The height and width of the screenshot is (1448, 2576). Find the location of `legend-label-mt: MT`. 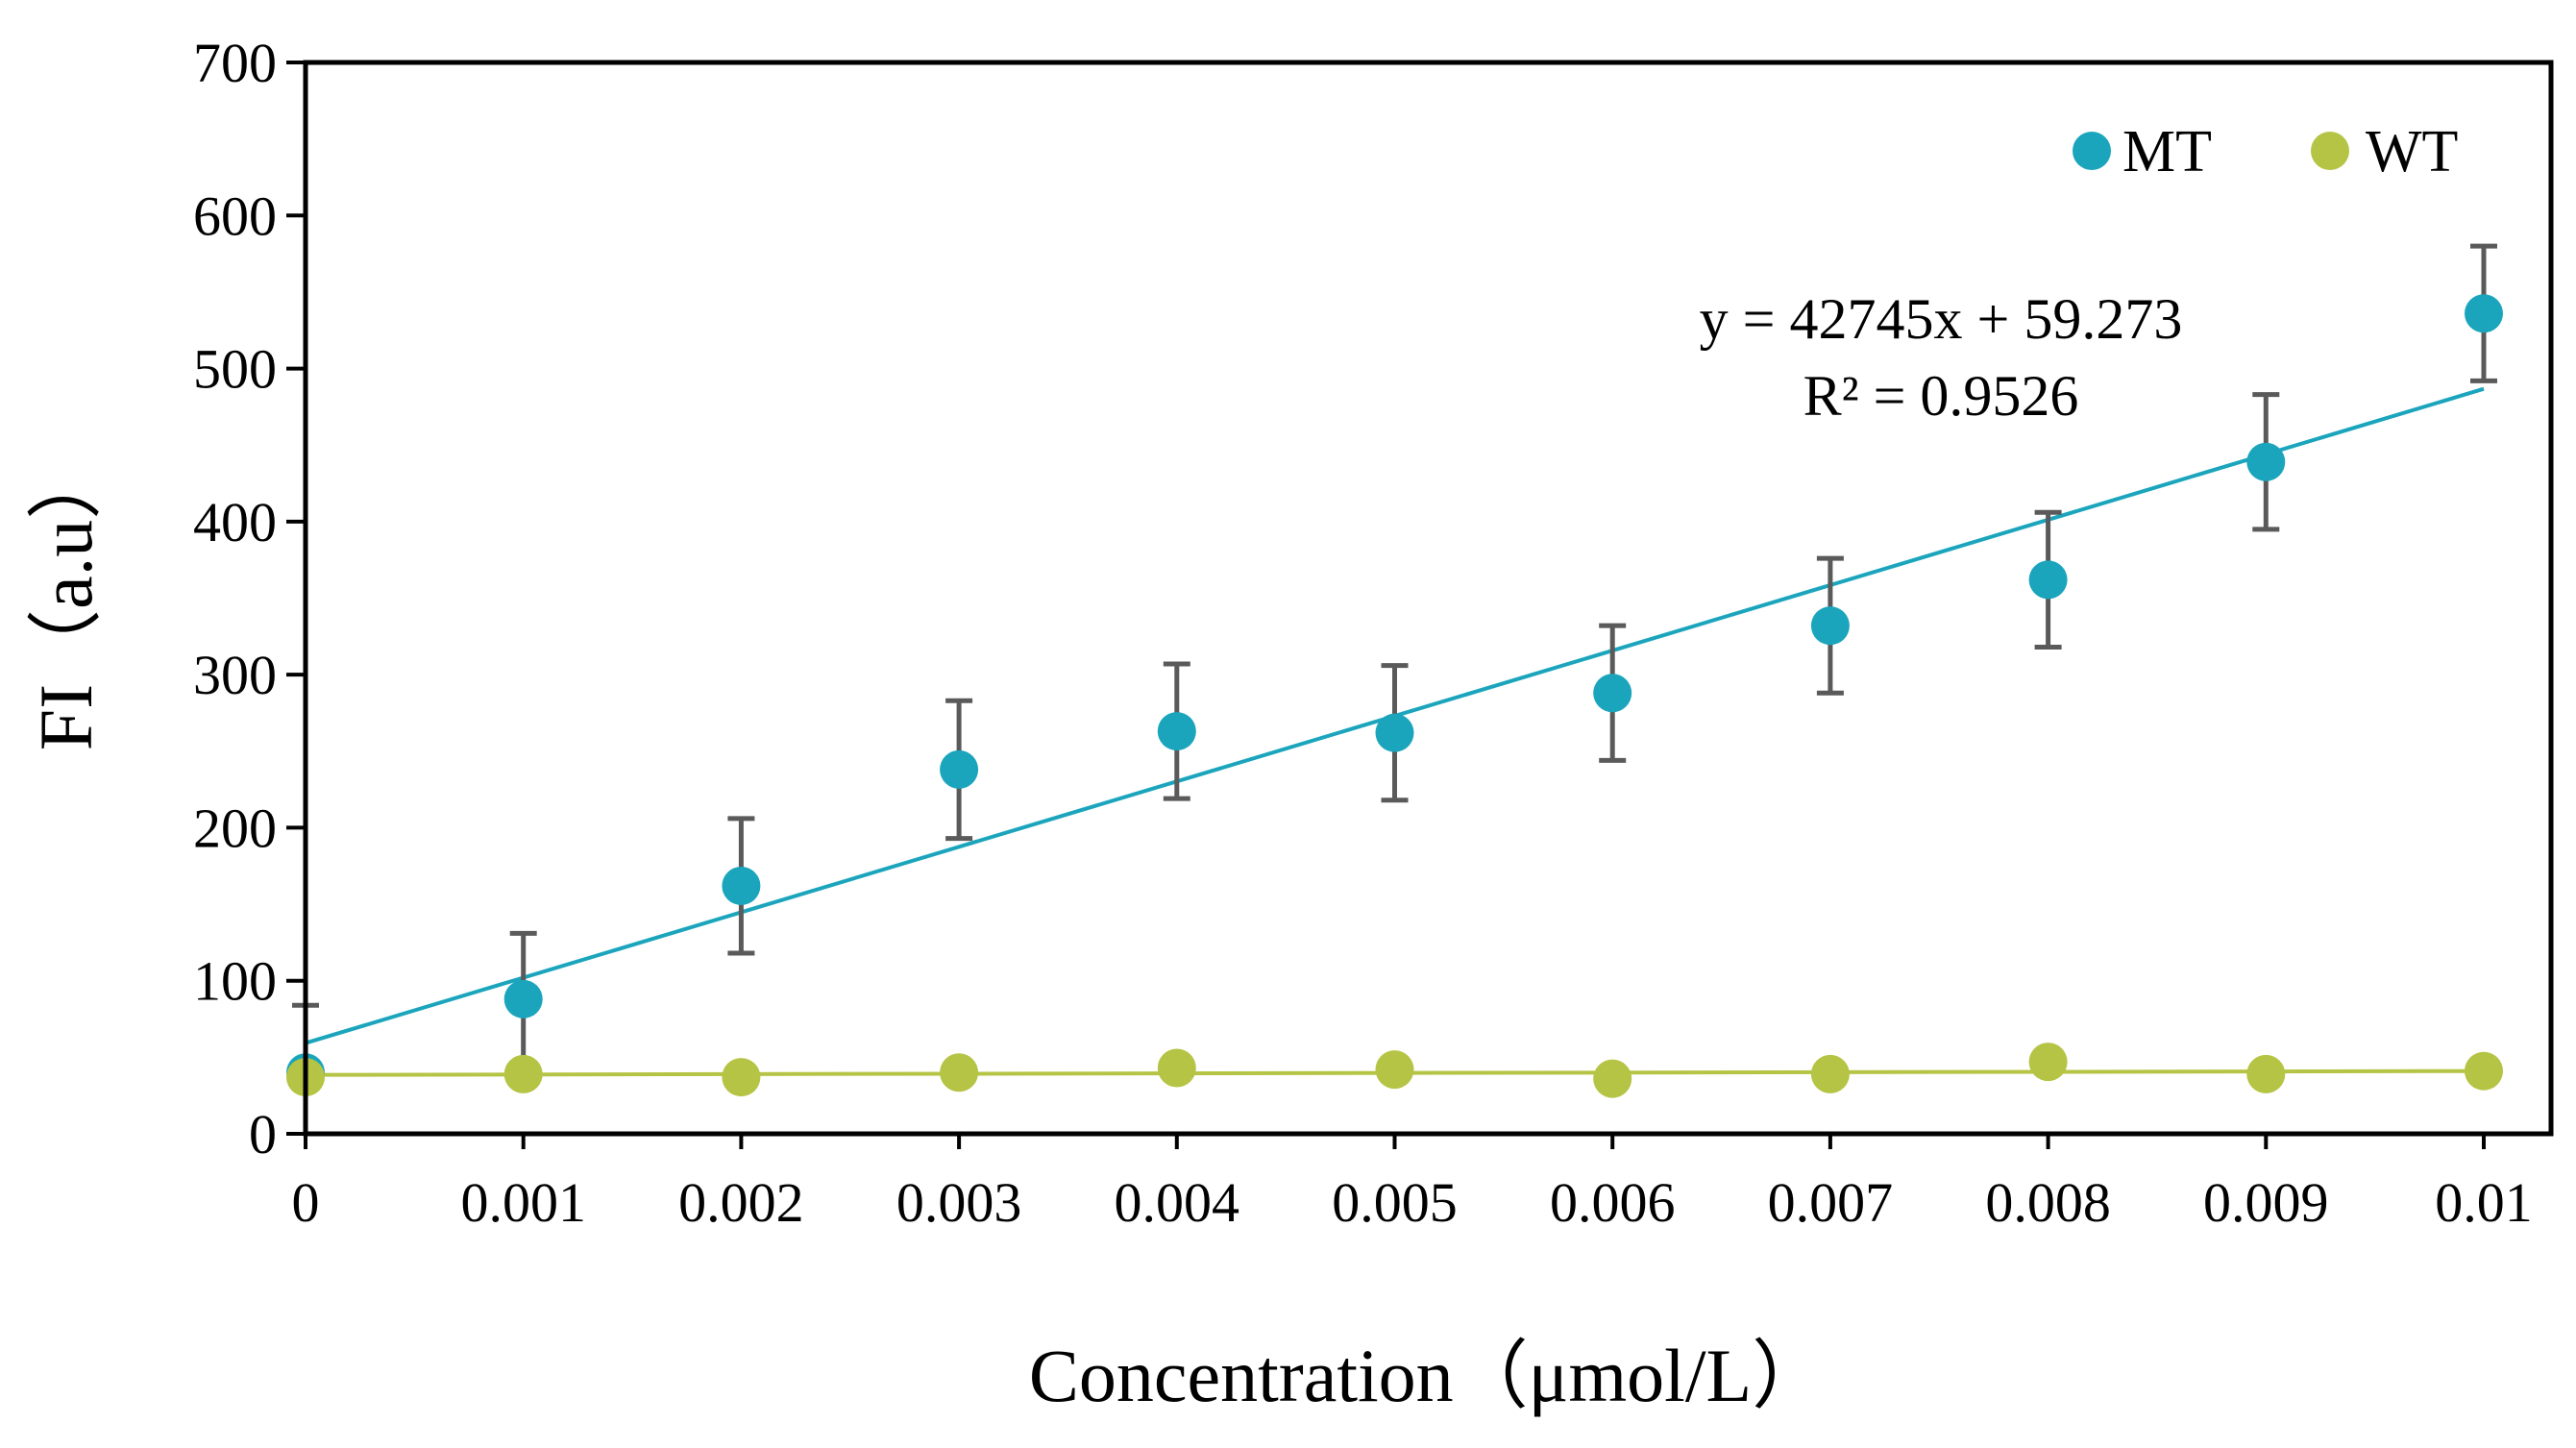

legend-label-mt: MT is located at coordinates (2167, 151).